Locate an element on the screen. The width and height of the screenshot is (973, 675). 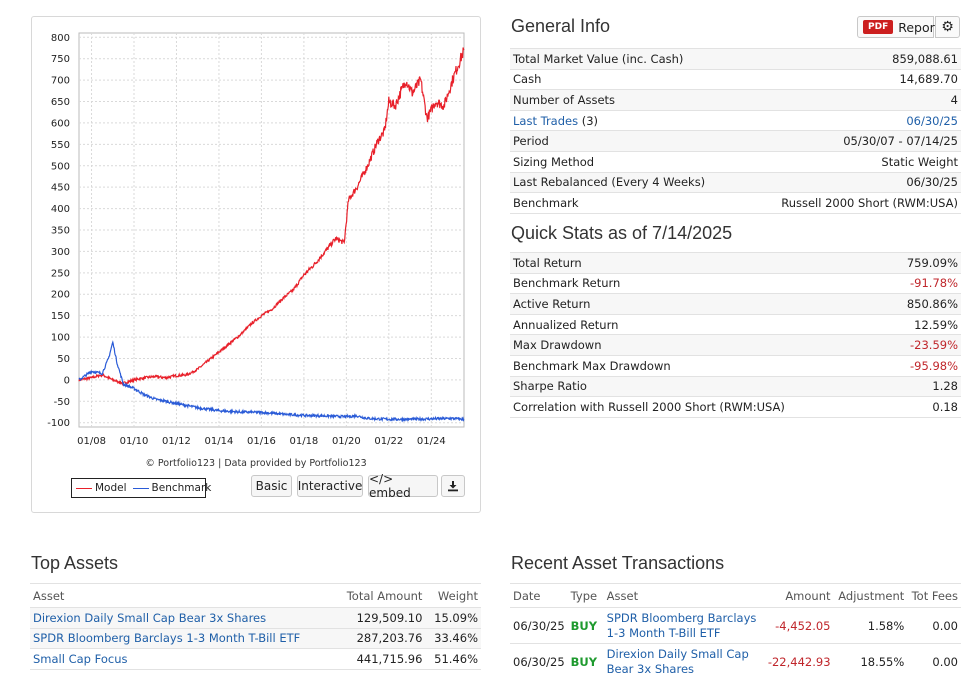
stat-value: -95.98% is located at coordinates (922, 365).